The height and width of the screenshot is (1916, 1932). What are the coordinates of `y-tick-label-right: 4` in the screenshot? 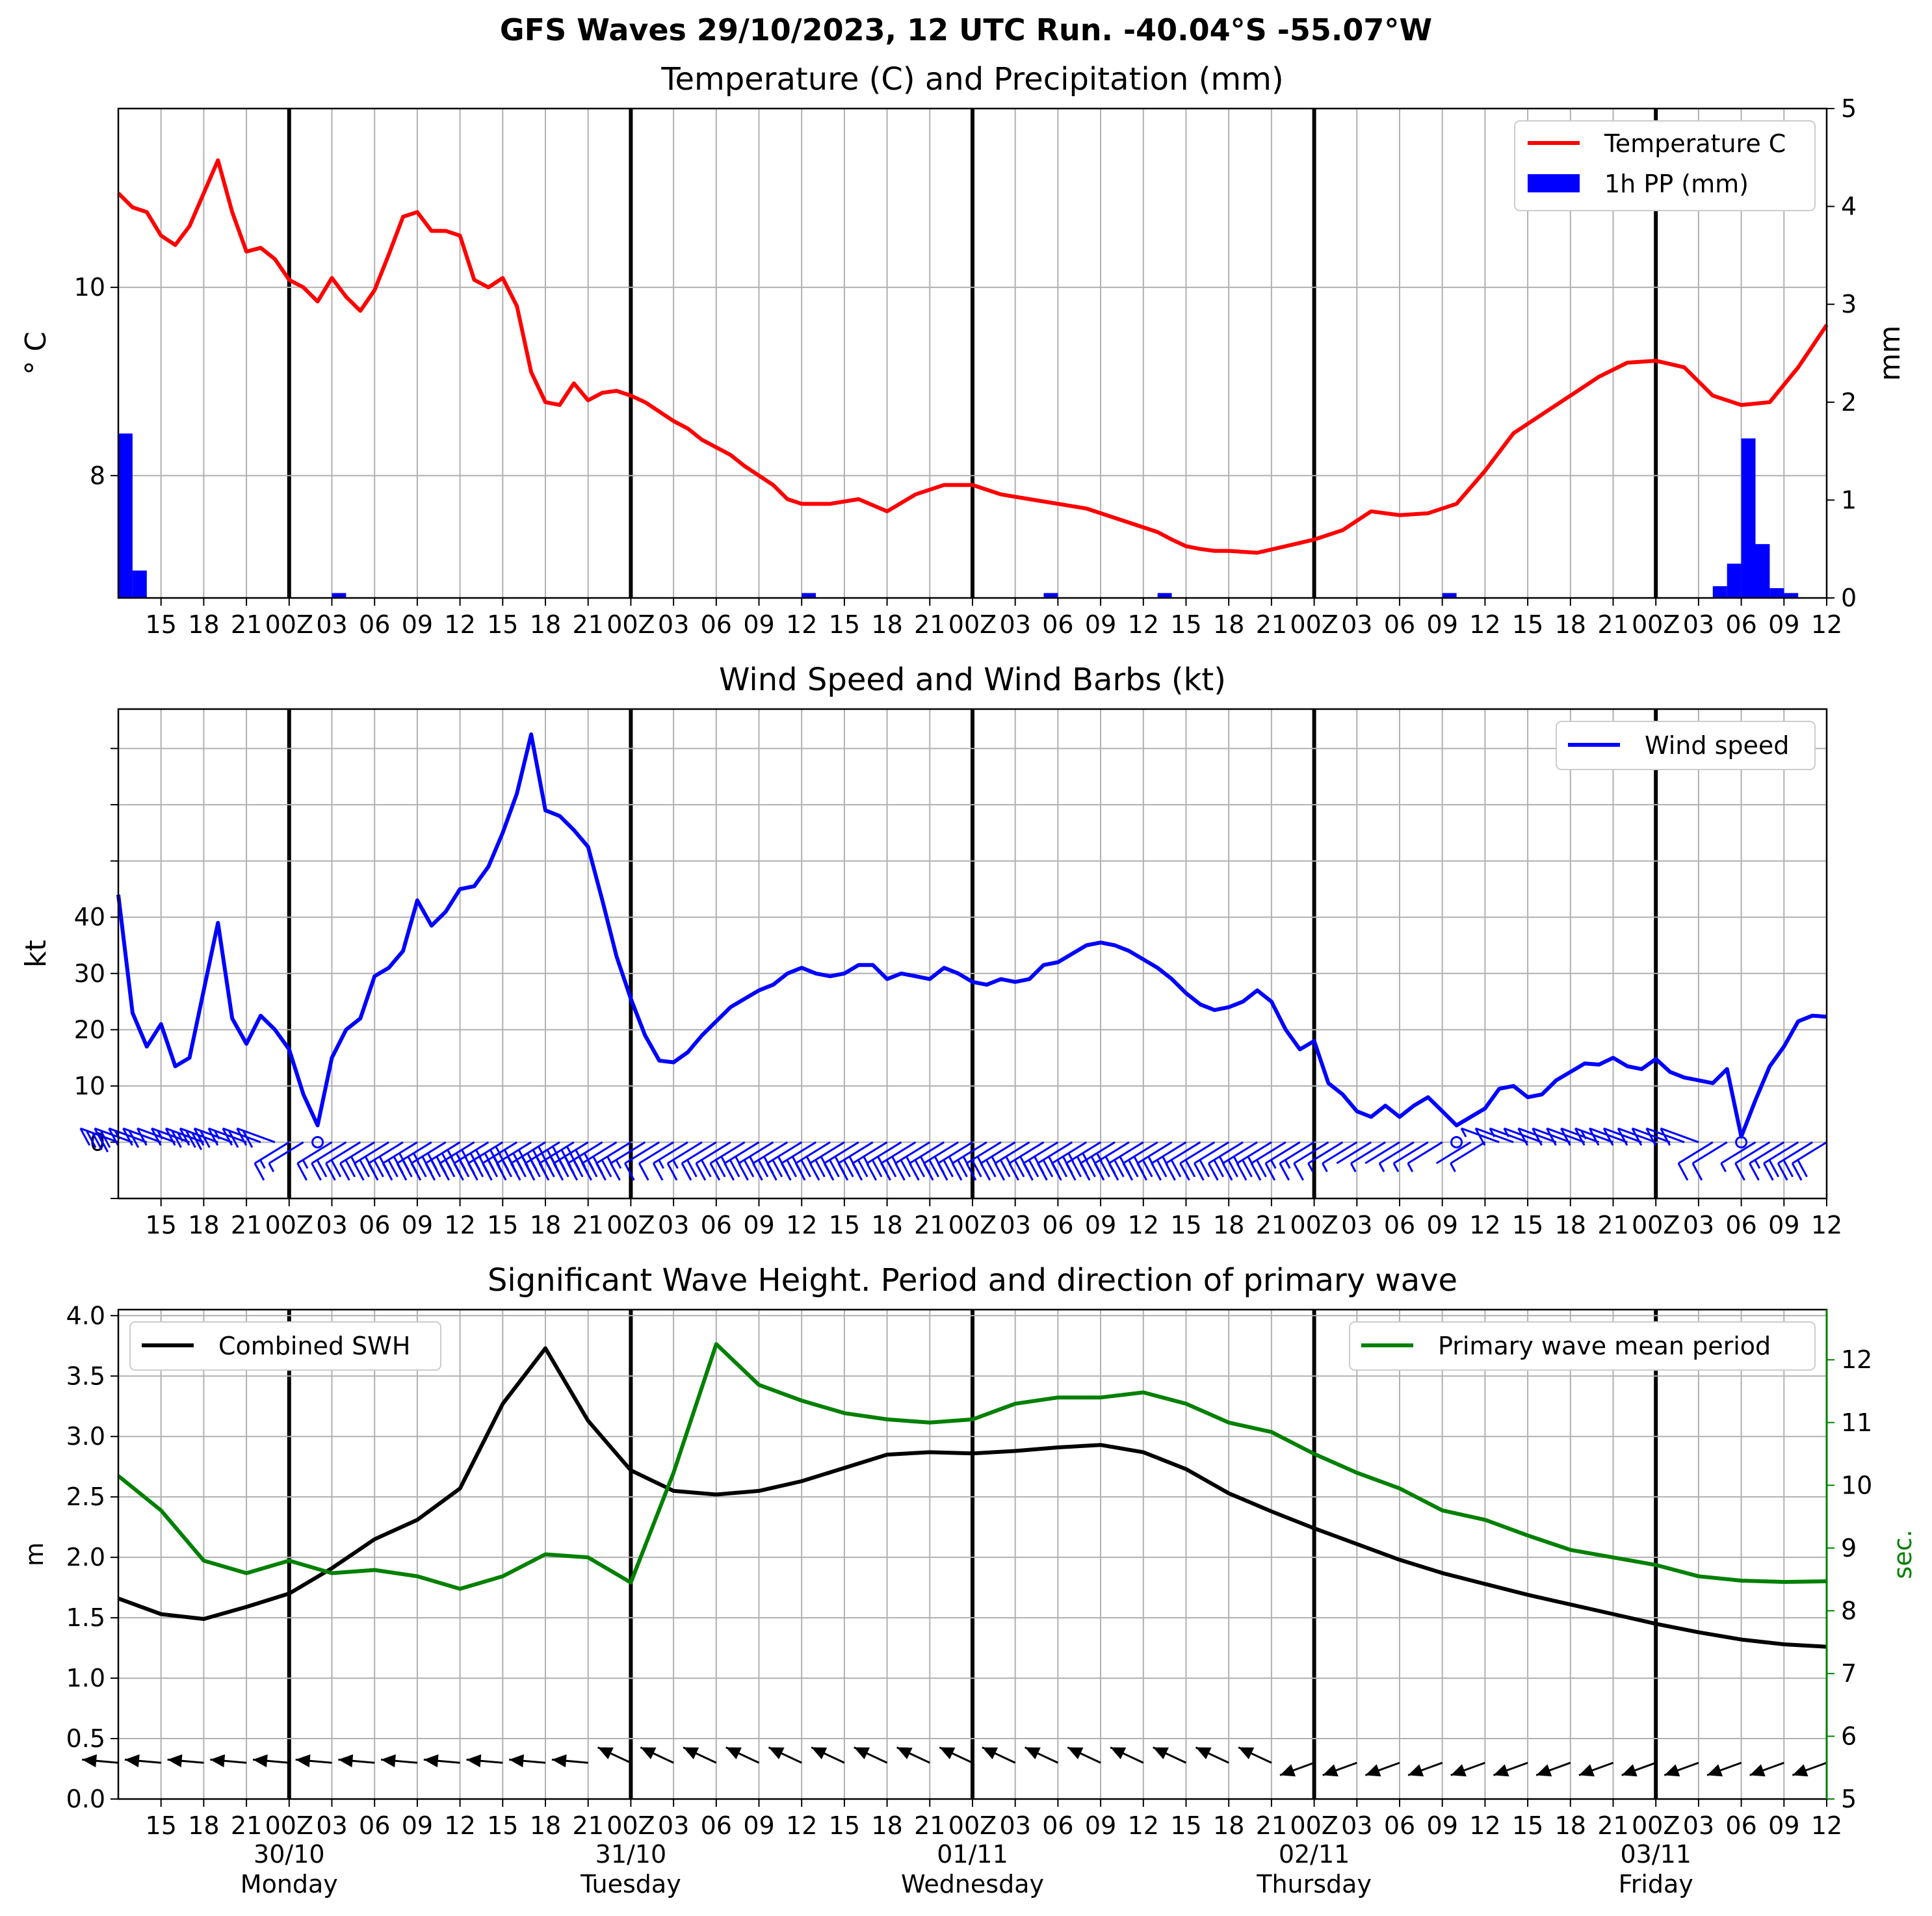 It's located at (1849, 206).